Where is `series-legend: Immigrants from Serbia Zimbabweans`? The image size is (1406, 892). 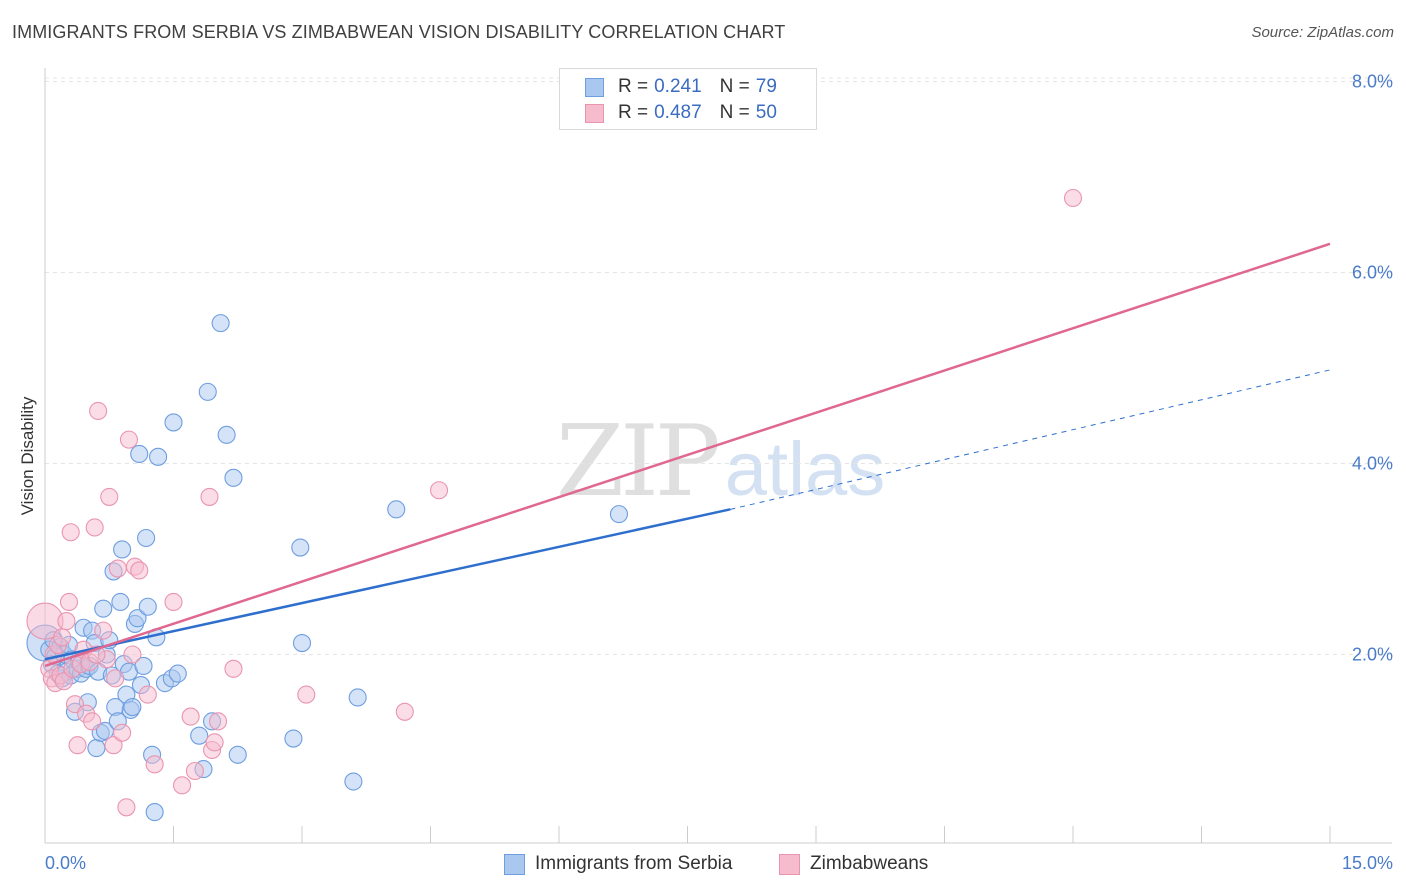 series-legend: Immigrants from Serbia Zimbabweans is located at coordinates (703, 865).